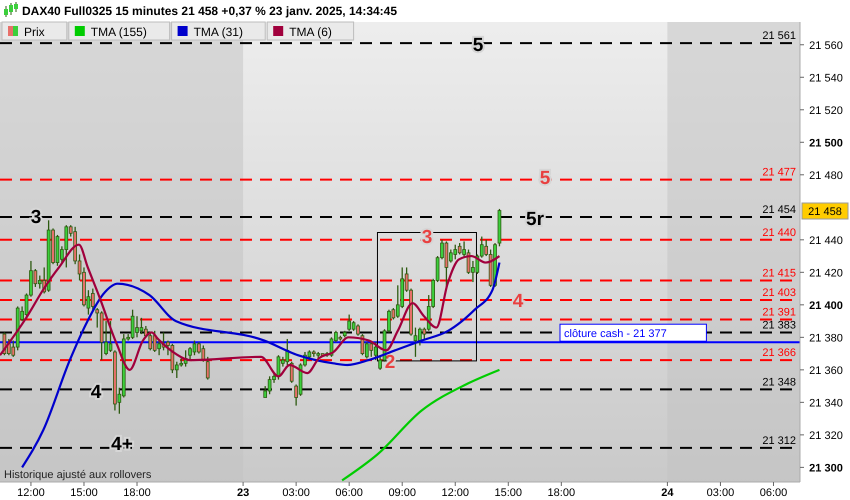 The width and height of the screenshot is (850, 500). I want to click on y-tick-label: 21 540, so click(826, 78).